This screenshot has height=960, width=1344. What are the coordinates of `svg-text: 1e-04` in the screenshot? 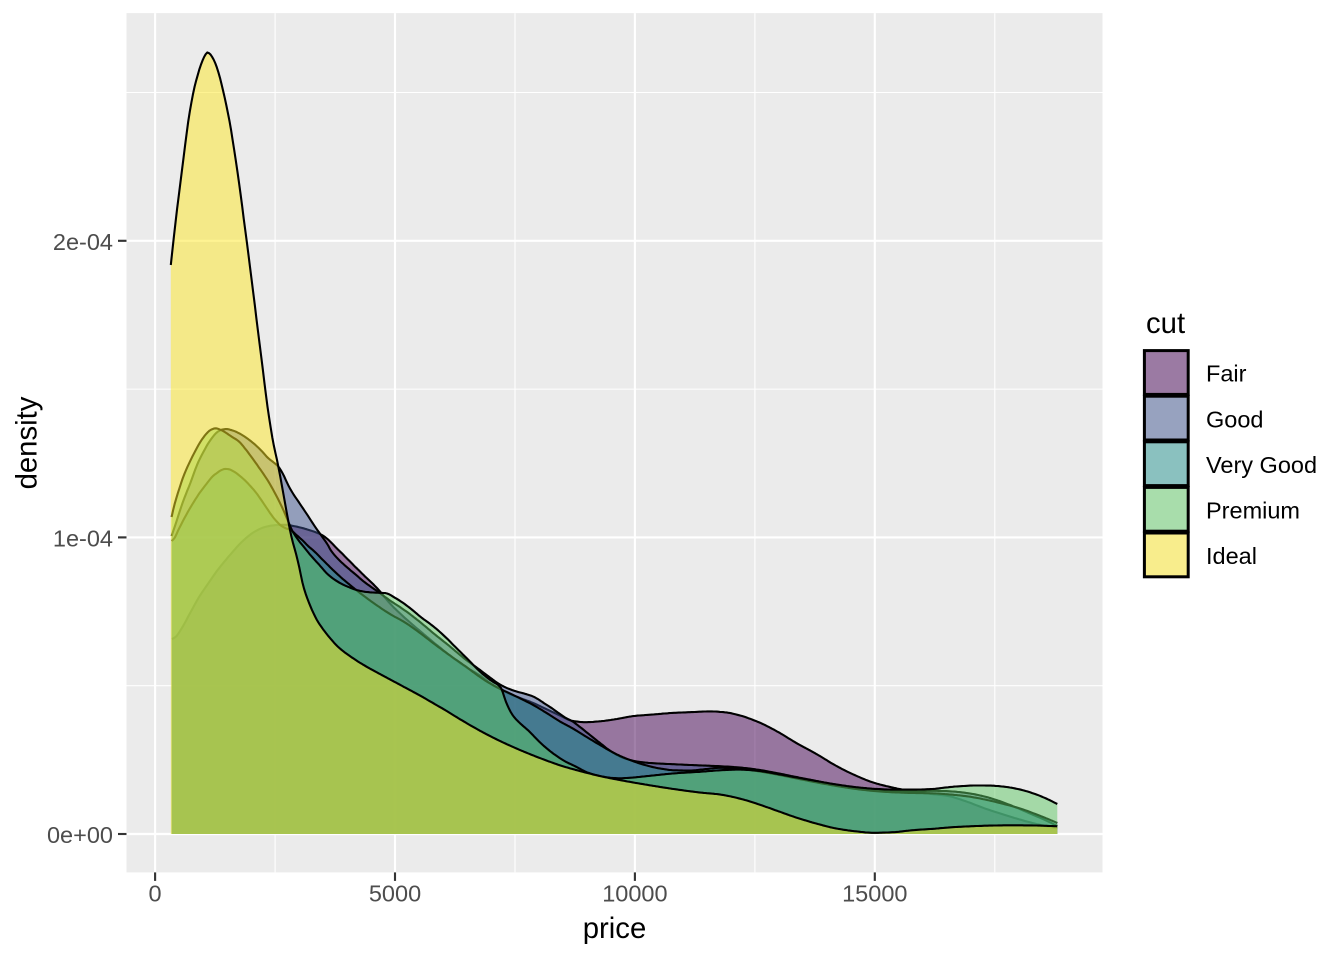 It's located at (83, 539).